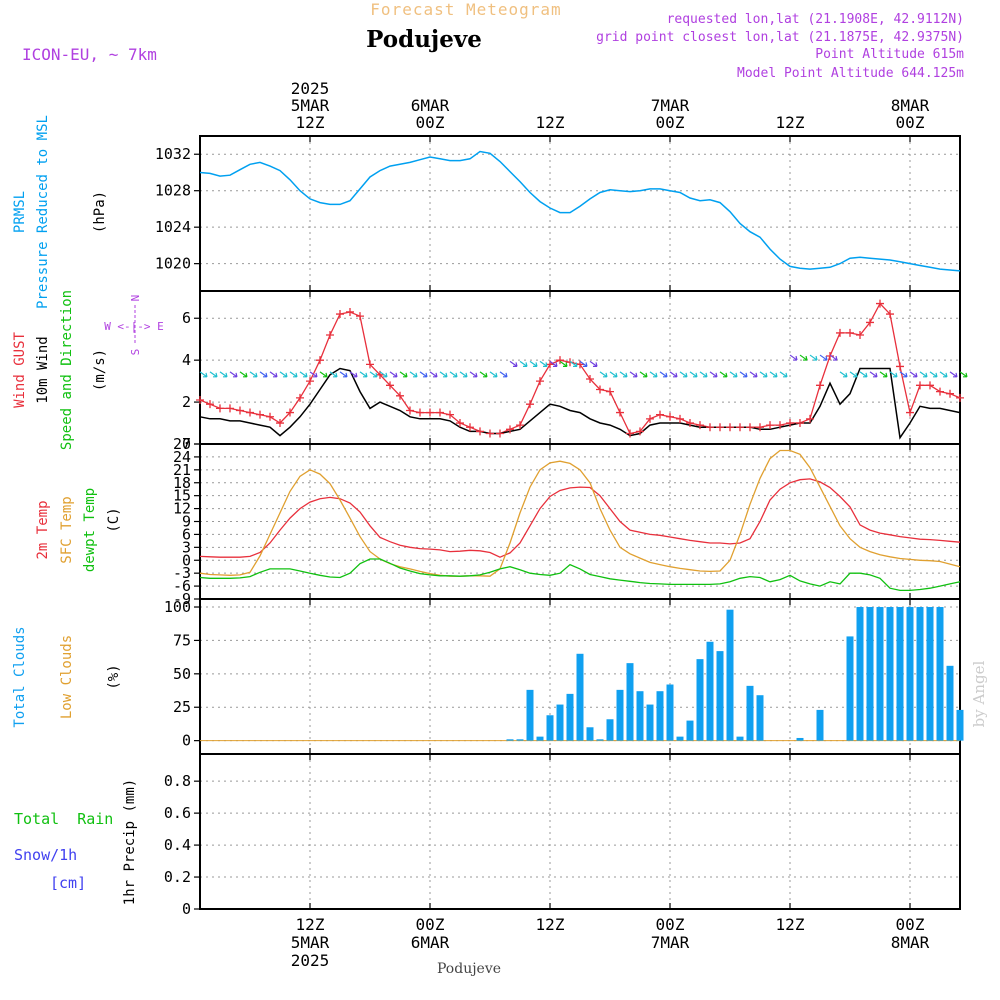  I want to click on temperature-ytick-label: 18, so click(182, 483).